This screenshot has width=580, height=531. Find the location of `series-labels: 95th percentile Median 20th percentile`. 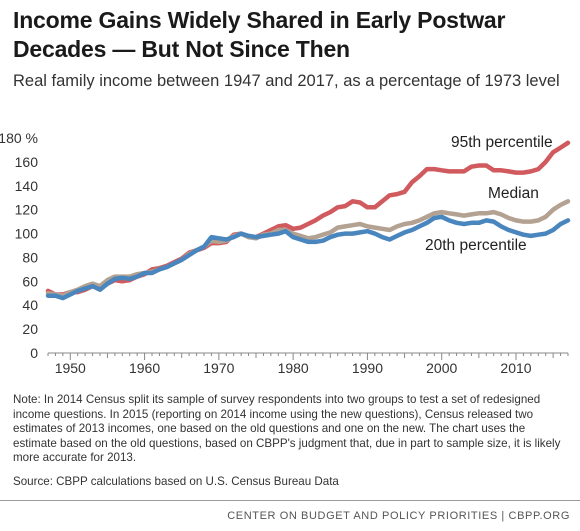

series-labels: 95th percentile Median 20th percentile is located at coordinates (489, 194).